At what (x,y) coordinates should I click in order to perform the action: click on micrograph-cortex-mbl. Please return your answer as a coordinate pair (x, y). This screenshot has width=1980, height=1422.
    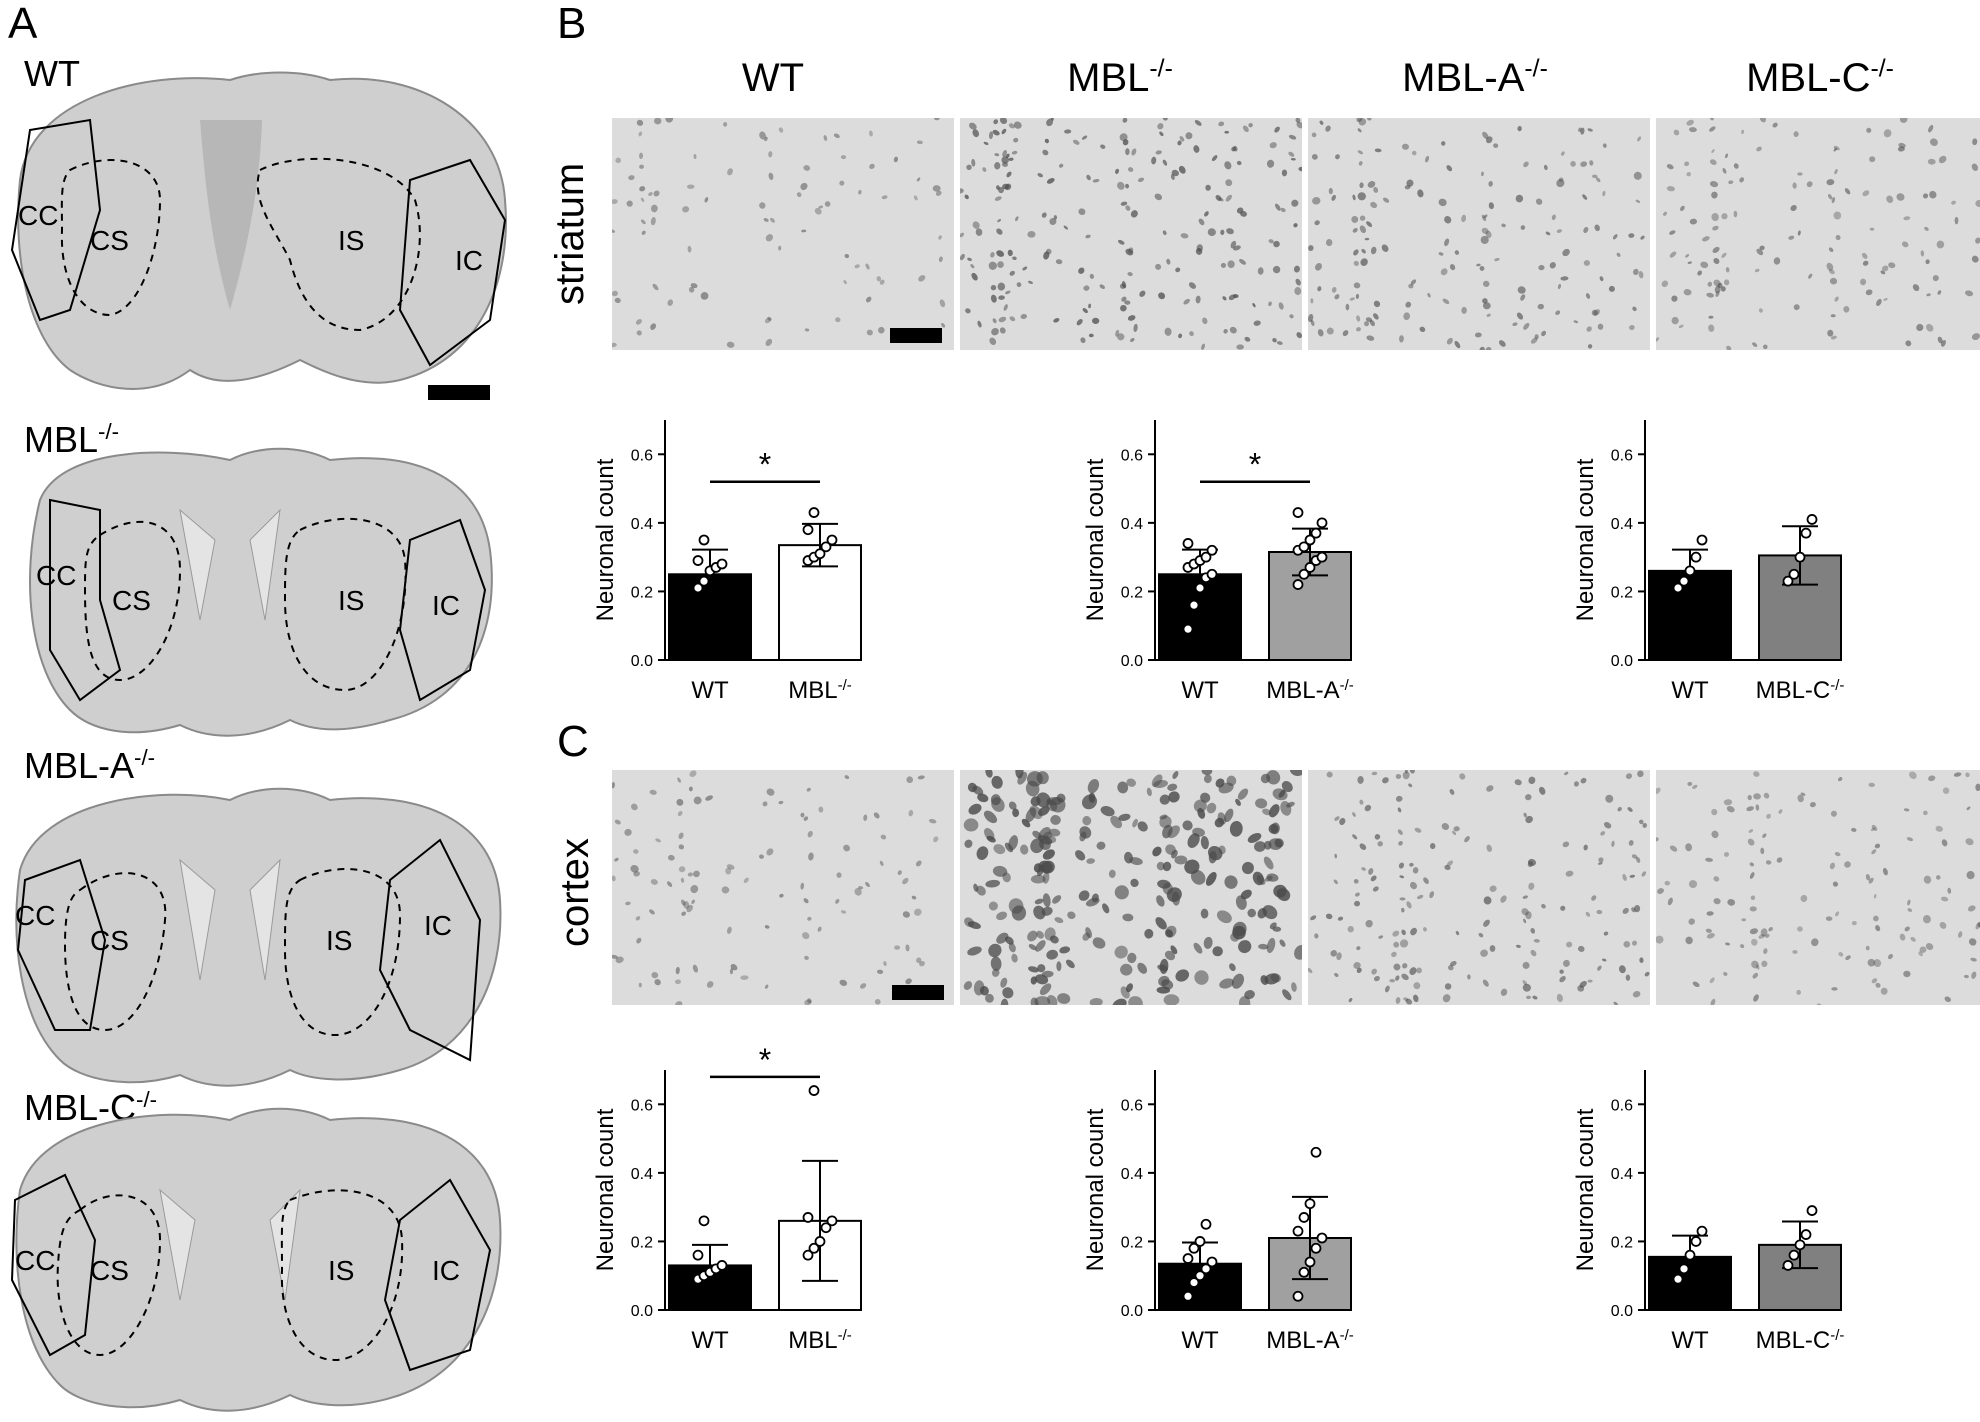
    Looking at the image, I should click on (1131, 887).